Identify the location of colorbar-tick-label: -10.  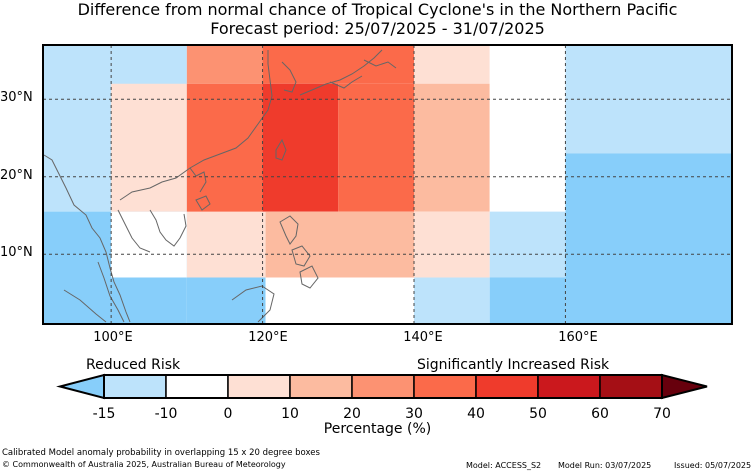
(166, 414).